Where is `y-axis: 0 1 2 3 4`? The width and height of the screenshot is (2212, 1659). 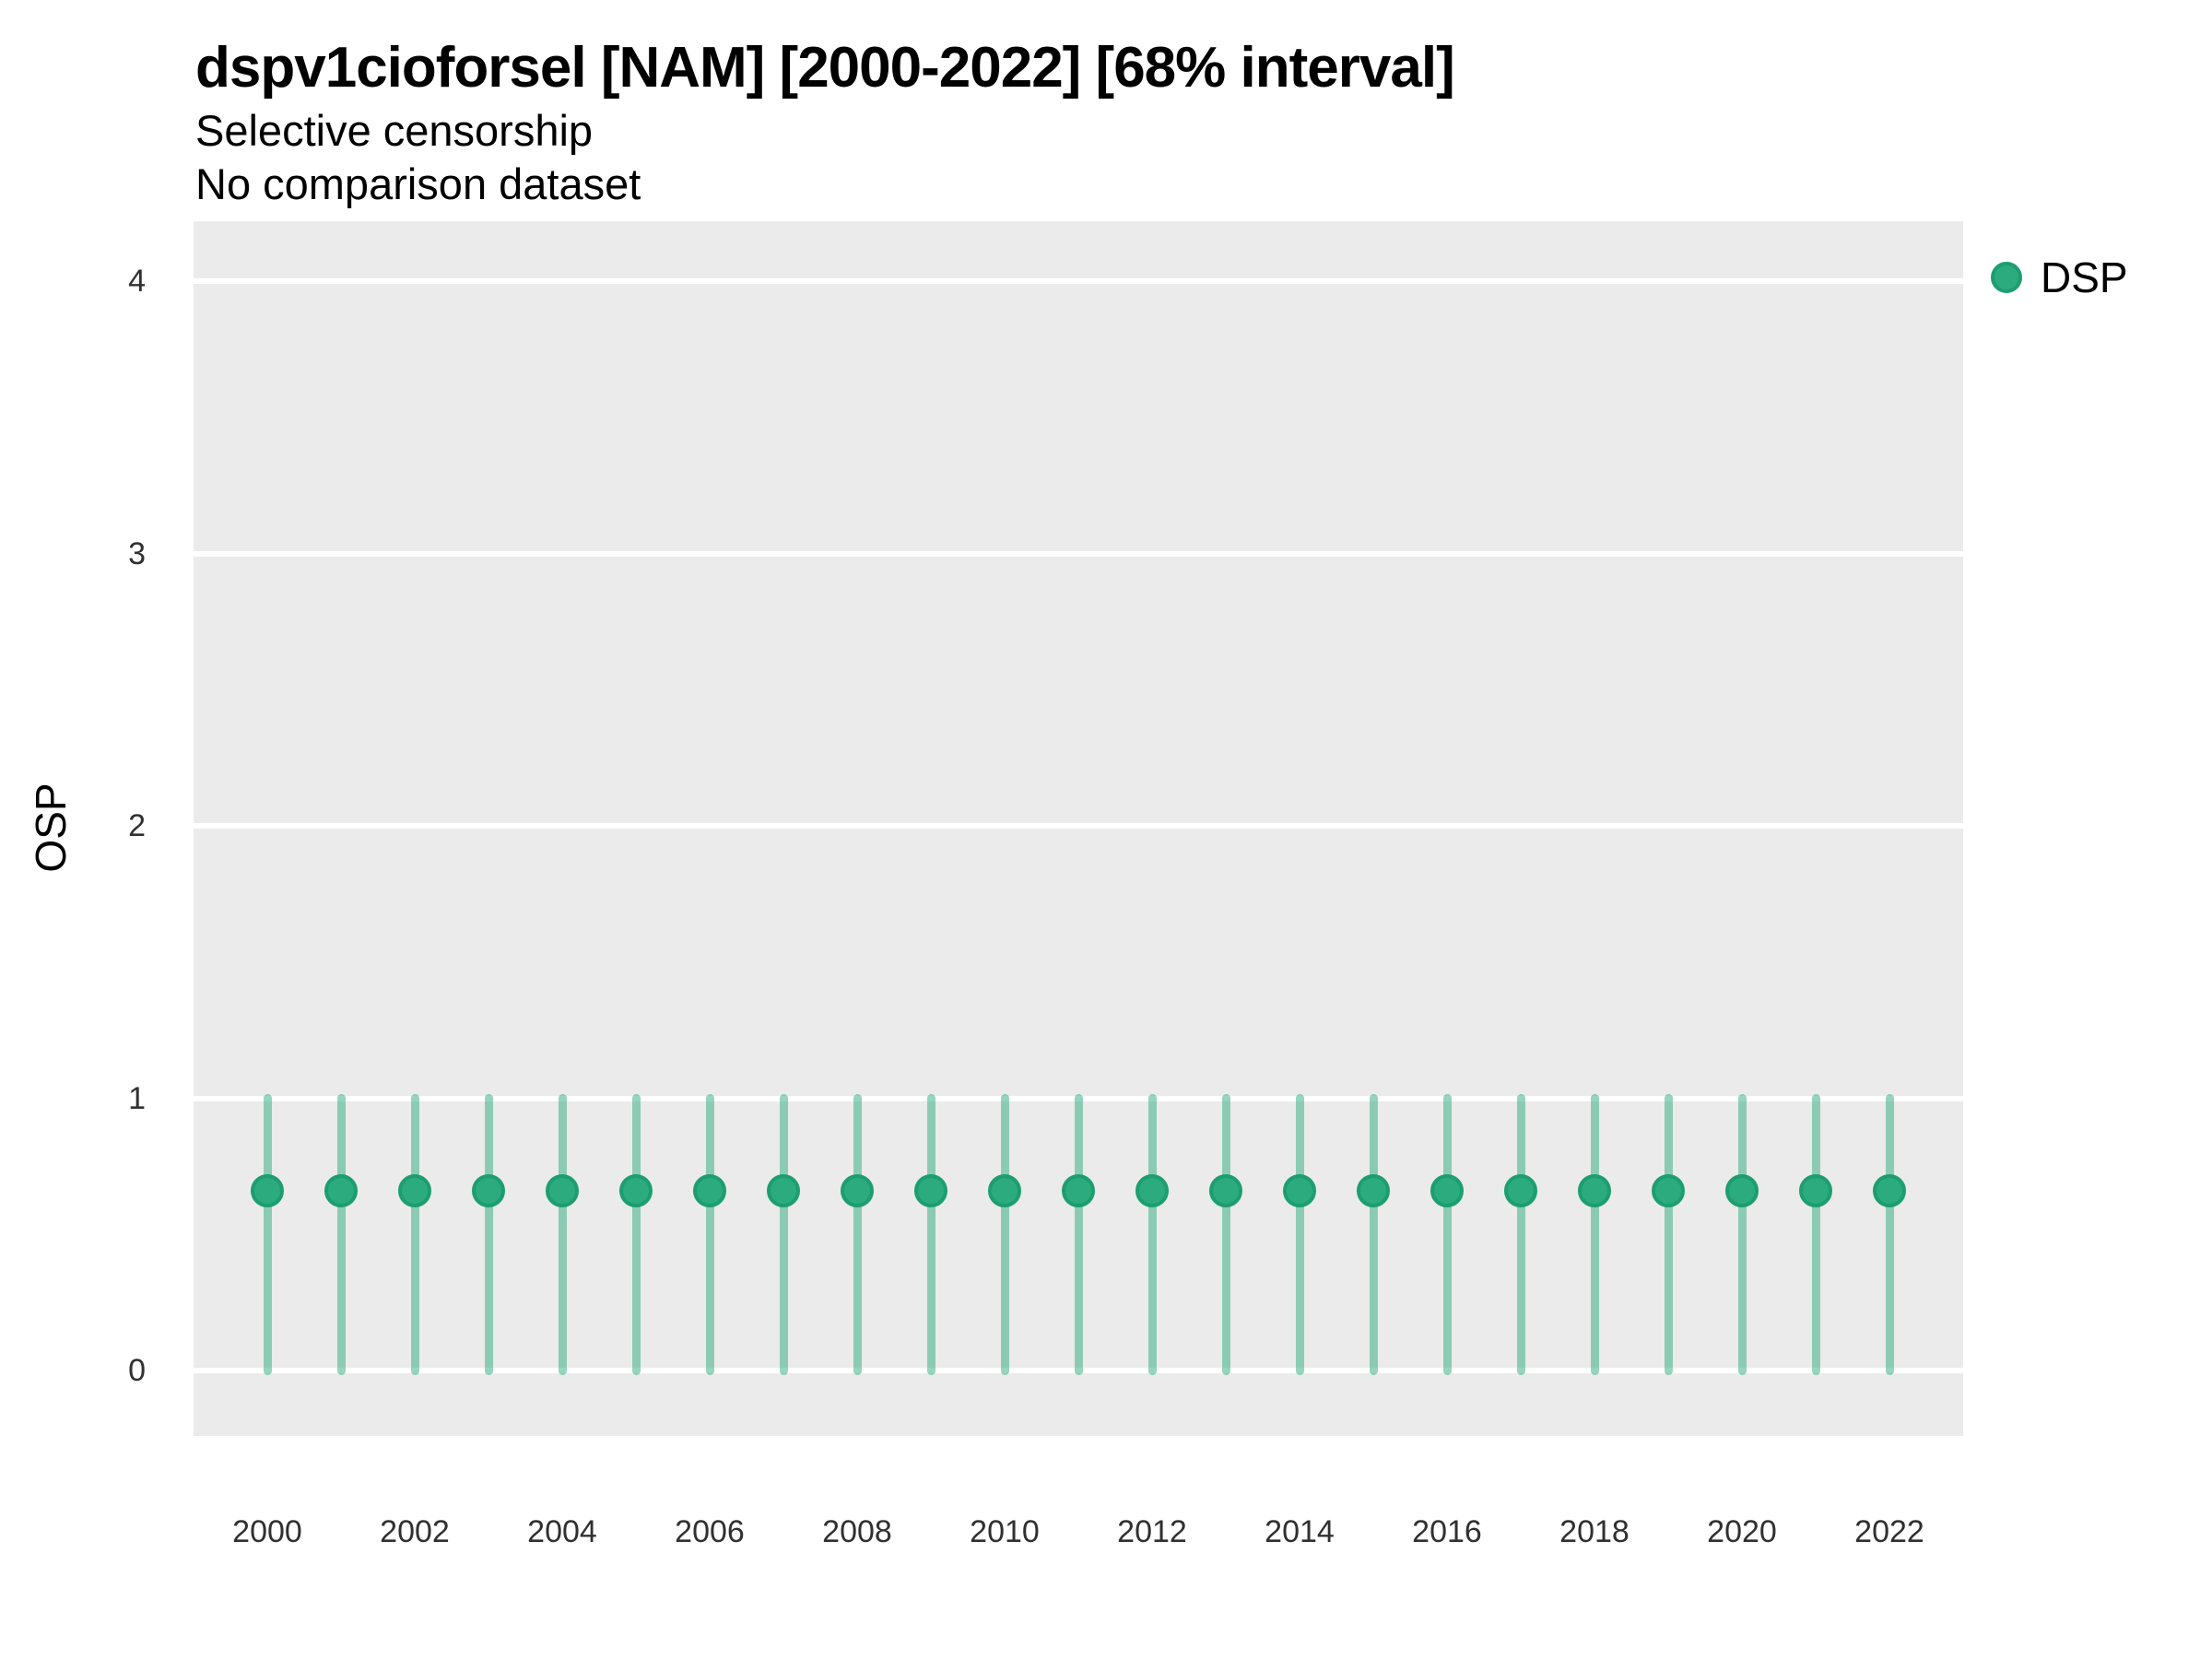 y-axis: 0 1 2 3 4 is located at coordinates (73, 828).